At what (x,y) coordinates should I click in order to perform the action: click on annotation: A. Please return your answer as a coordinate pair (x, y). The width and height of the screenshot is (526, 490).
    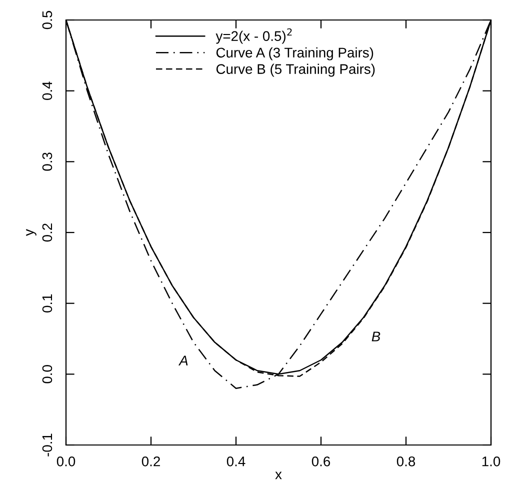
    Looking at the image, I should click on (183, 361).